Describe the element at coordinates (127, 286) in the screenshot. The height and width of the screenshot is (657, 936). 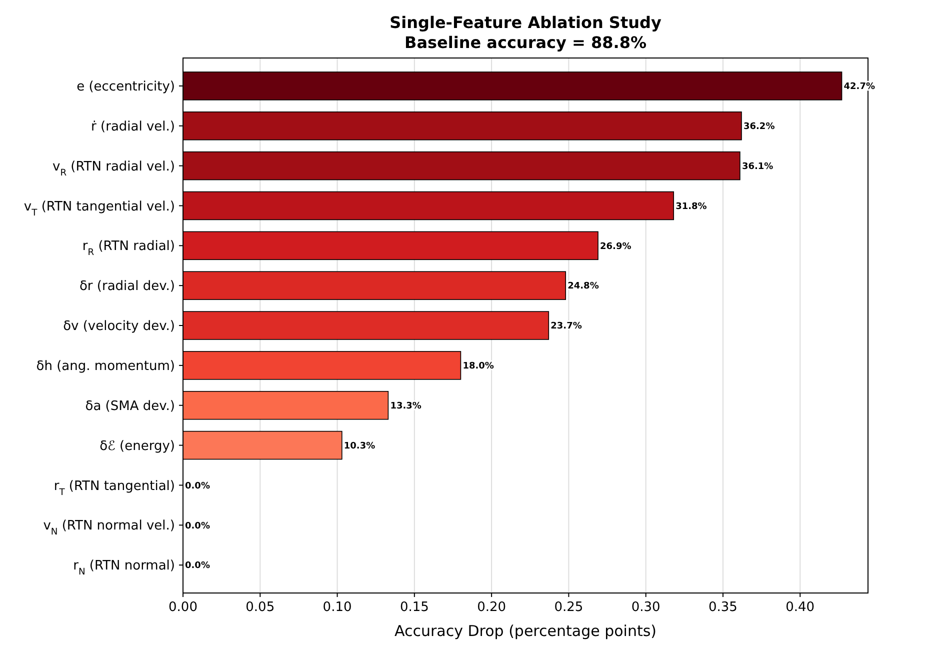
I see `y-tick-label: δr (radial dev.)` at that location.